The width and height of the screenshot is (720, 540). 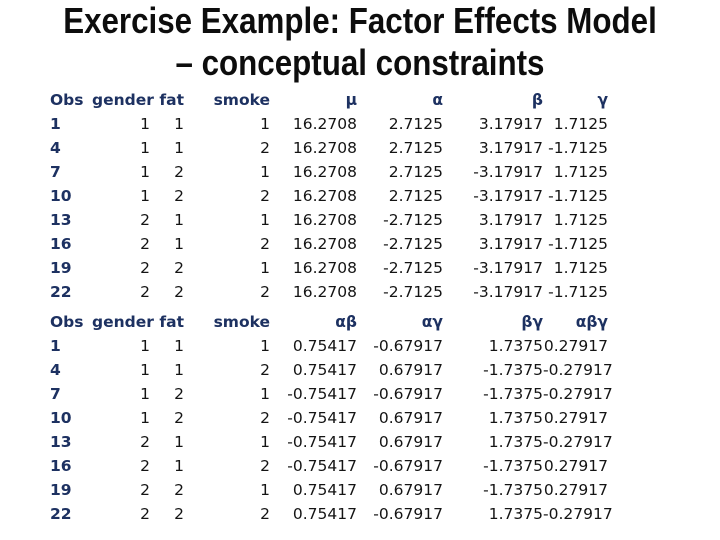 I want to click on table-row: 13 2 1 1 16.2708 -2.7125 3.17917 1.7125, so click(x=329, y=220).